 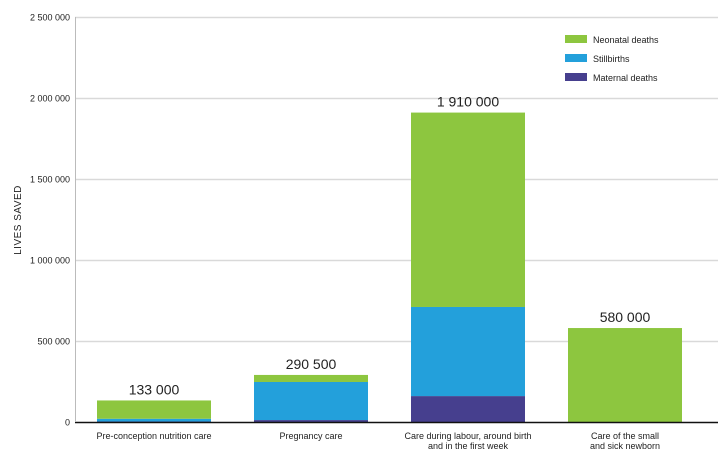 I want to click on bar-group: 133 000, so click(x=154, y=401).